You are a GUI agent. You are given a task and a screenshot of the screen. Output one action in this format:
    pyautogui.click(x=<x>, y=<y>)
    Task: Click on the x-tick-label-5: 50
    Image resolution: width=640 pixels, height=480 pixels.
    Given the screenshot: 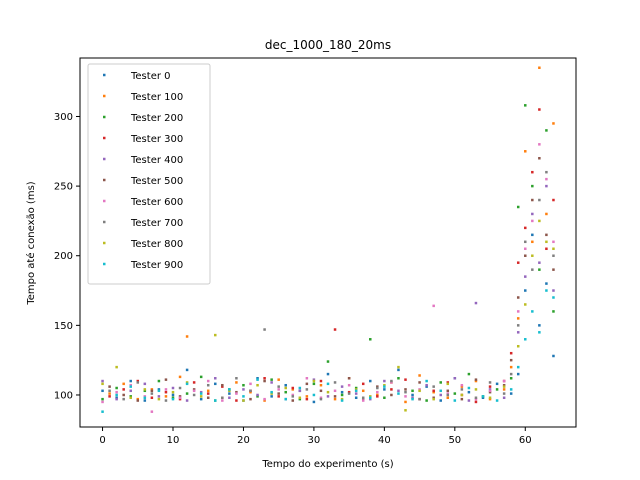 What is the action you would take?
    pyautogui.click(x=454, y=440)
    